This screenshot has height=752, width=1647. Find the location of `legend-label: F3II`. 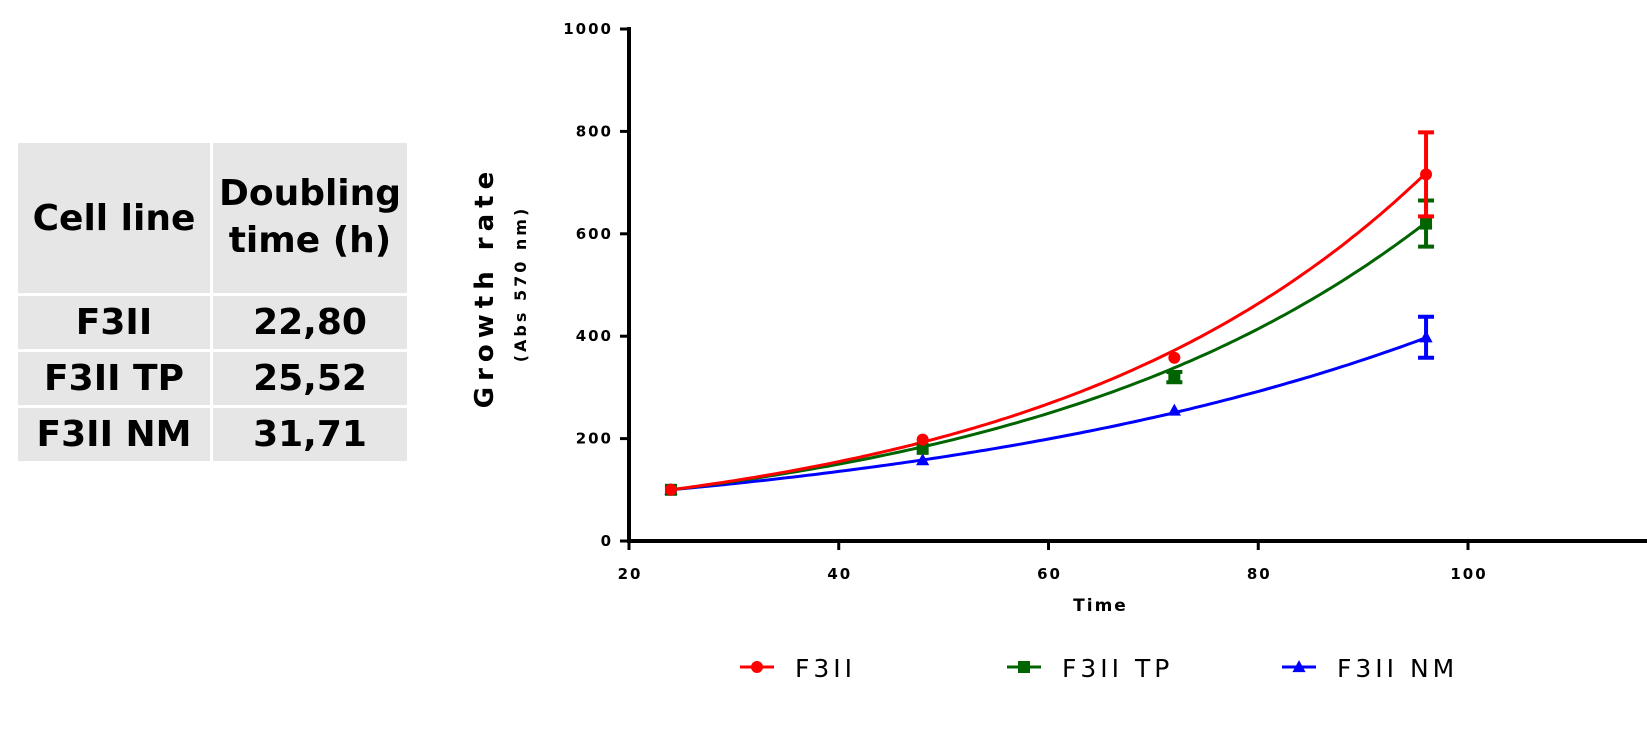

legend-label: F3II is located at coordinates (825, 668).